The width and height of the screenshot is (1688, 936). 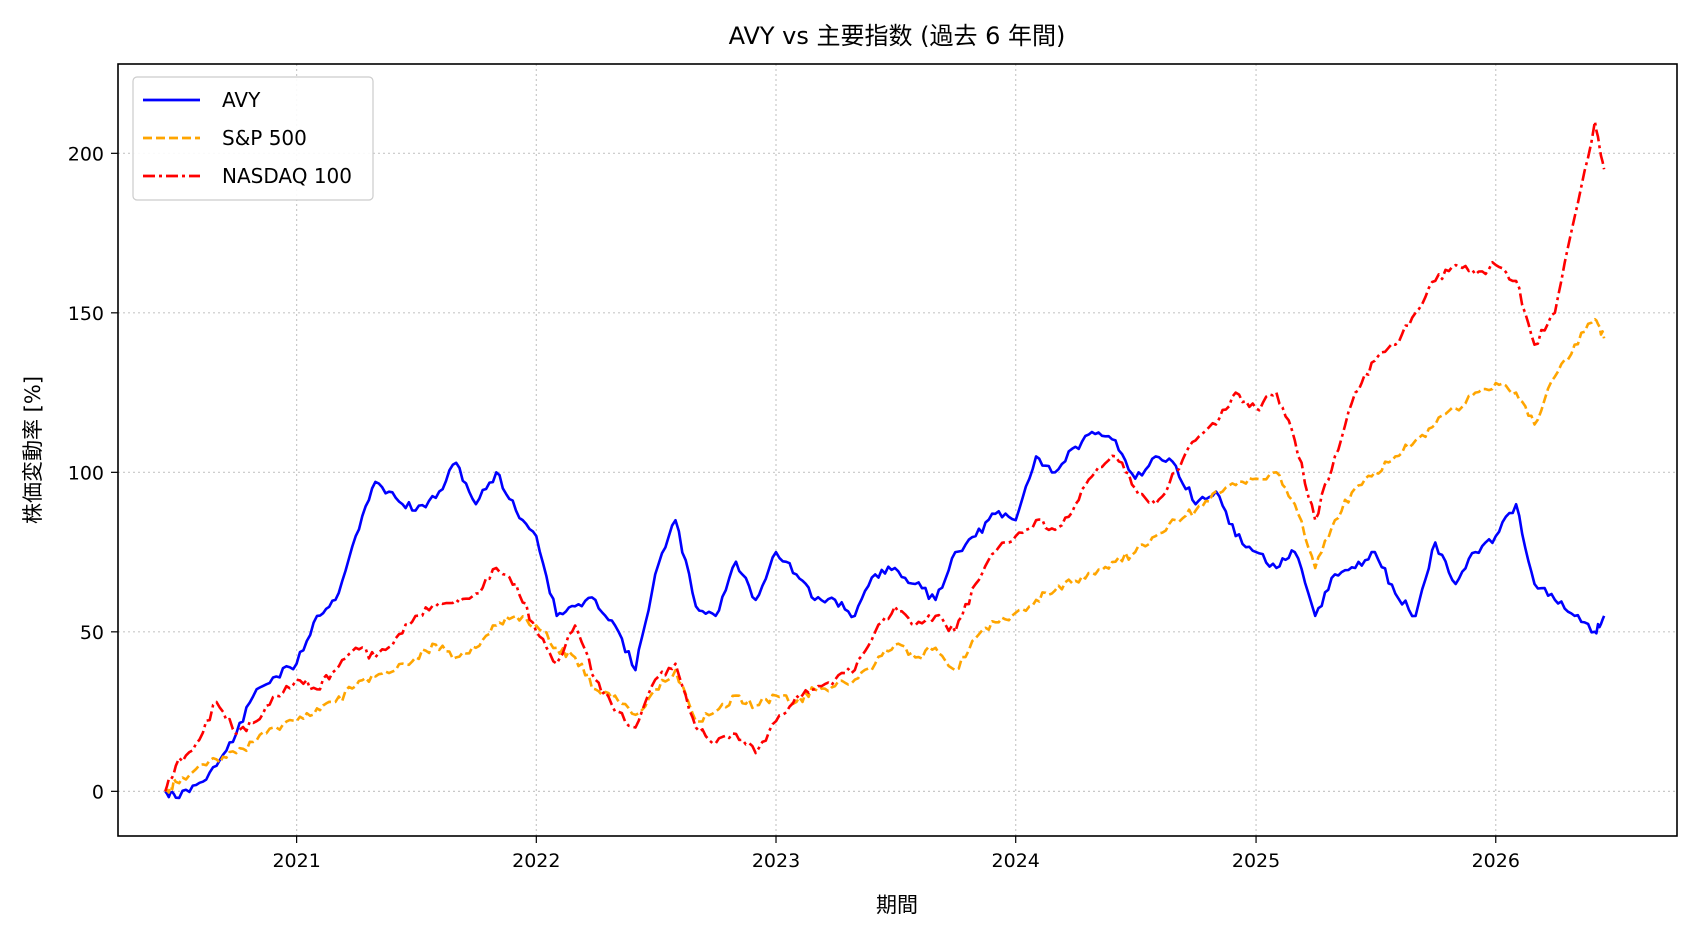 I want to click on legend-box, so click(x=253, y=138).